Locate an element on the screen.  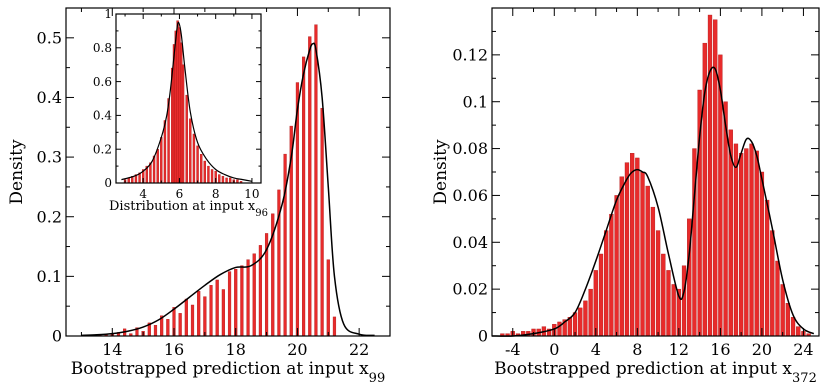
y-axis-label: Density is located at coordinates (17, 172).